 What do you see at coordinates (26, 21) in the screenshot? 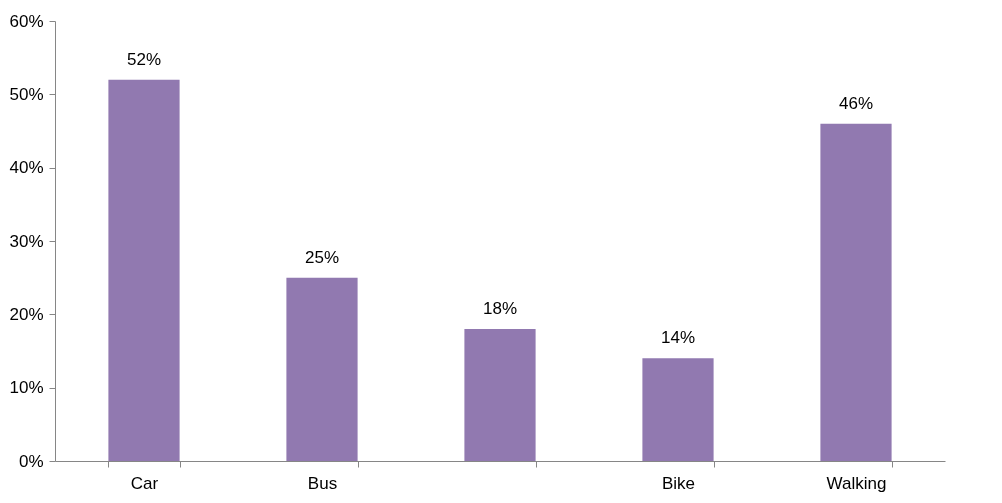
I see `y-tick-label: 60%` at bounding box center [26, 21].